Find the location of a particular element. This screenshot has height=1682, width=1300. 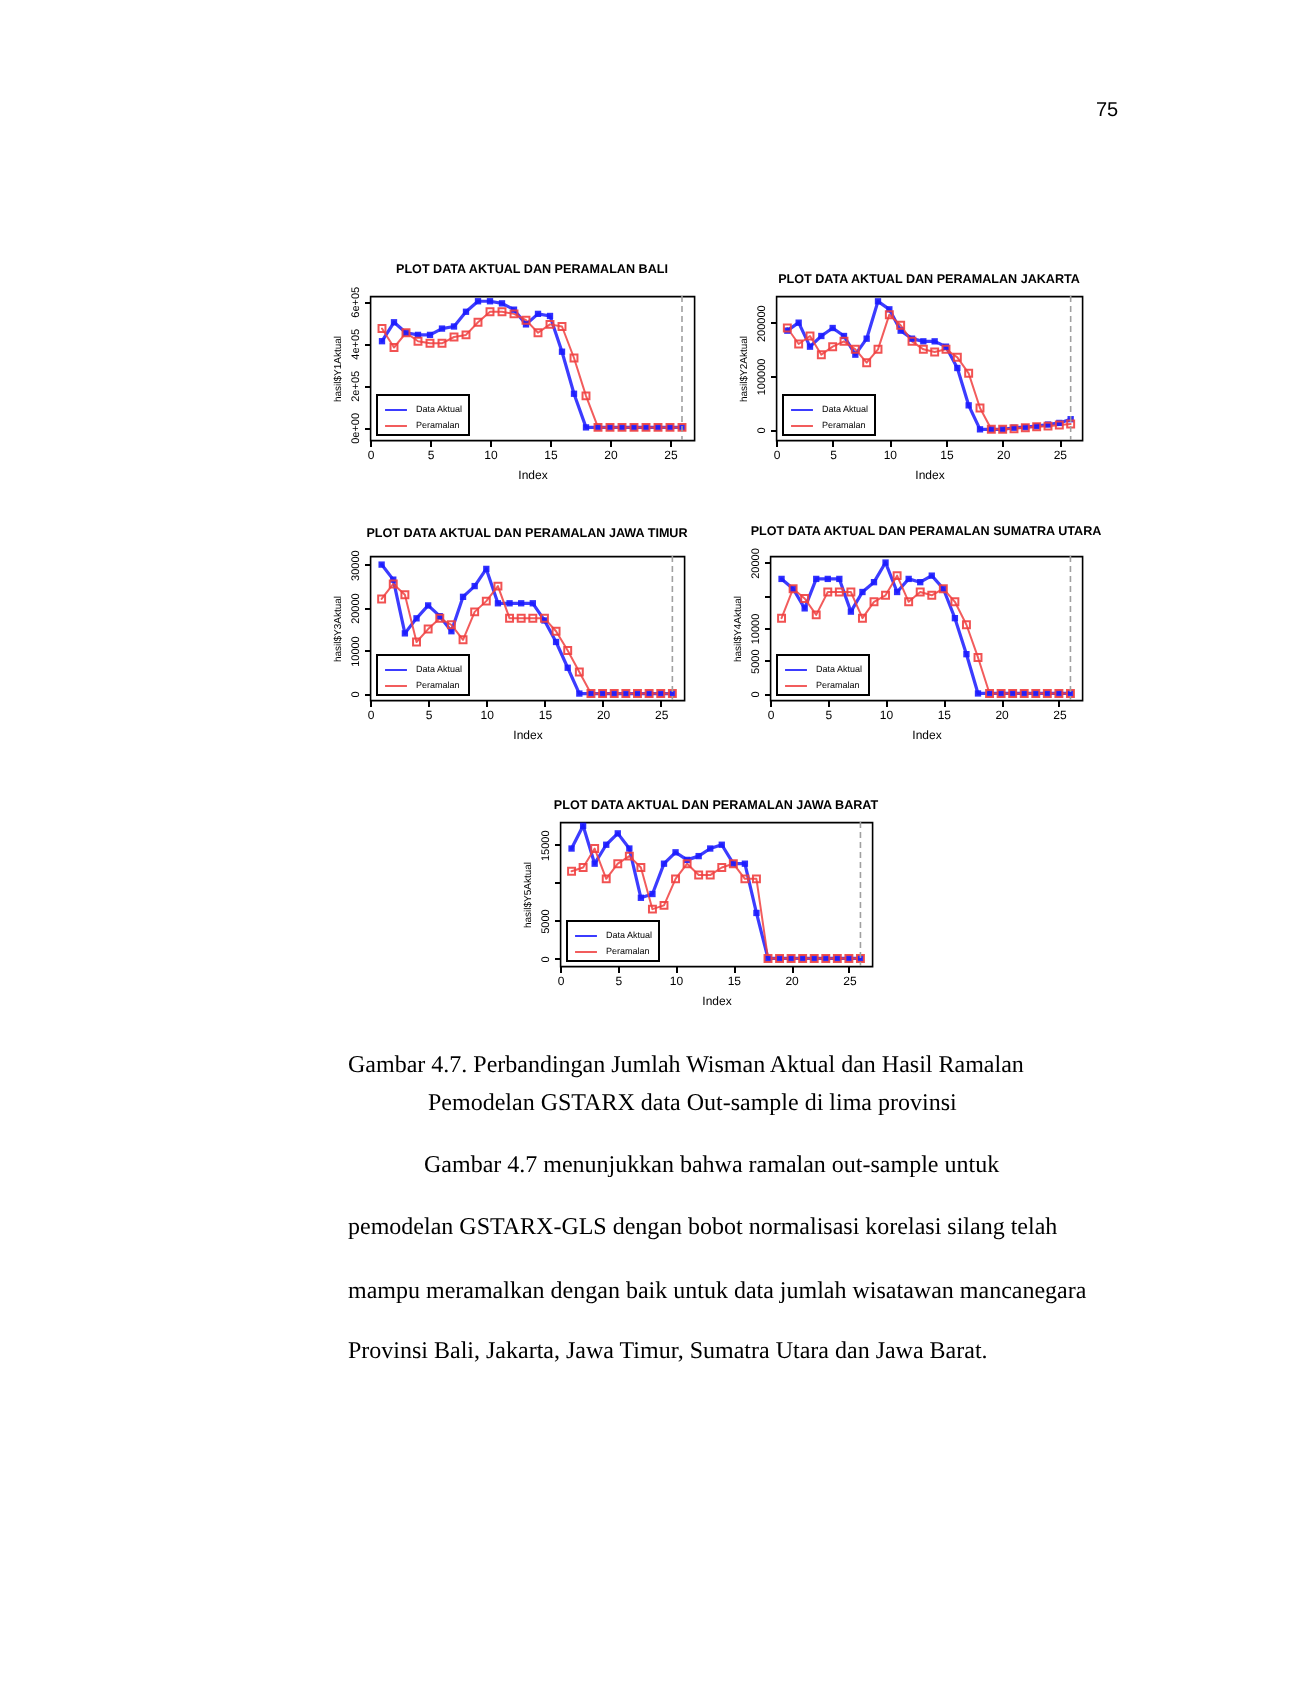

text: Gambar 4.7 menunjukkan bahwa ramalan out-sample untuk is located at coordinates (712, 1164).